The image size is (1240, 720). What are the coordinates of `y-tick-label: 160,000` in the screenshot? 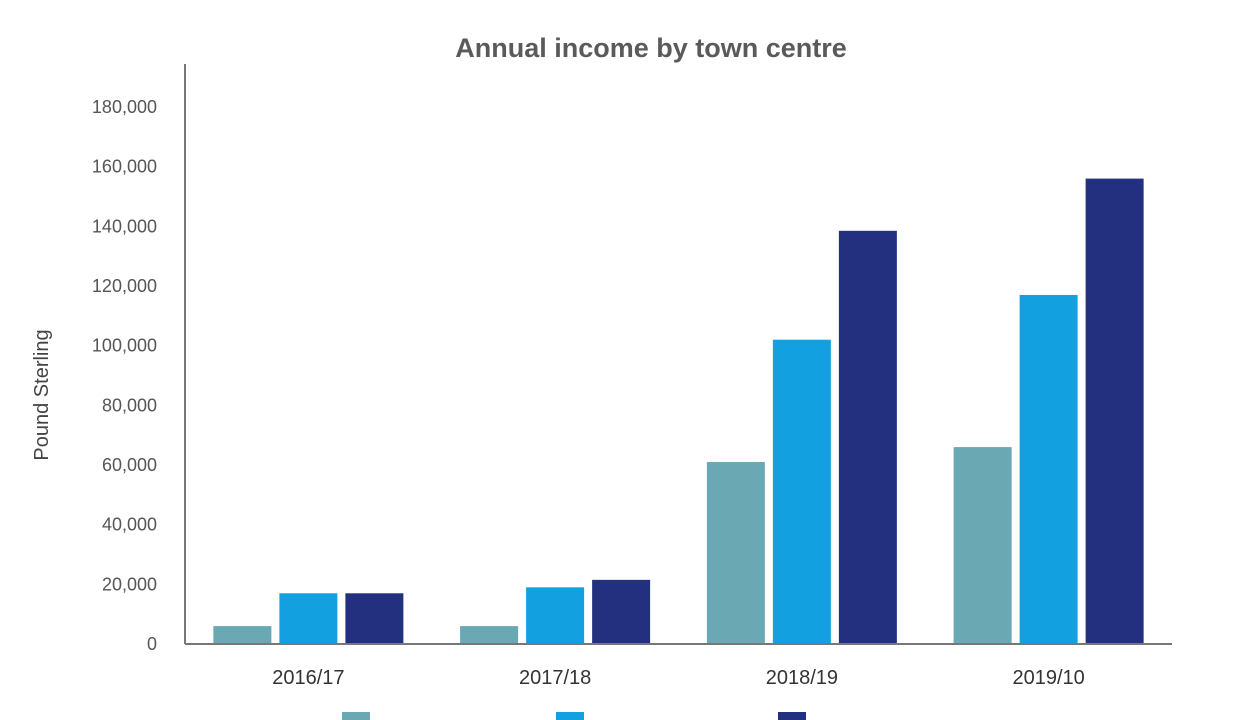 It's located at (124, 167).